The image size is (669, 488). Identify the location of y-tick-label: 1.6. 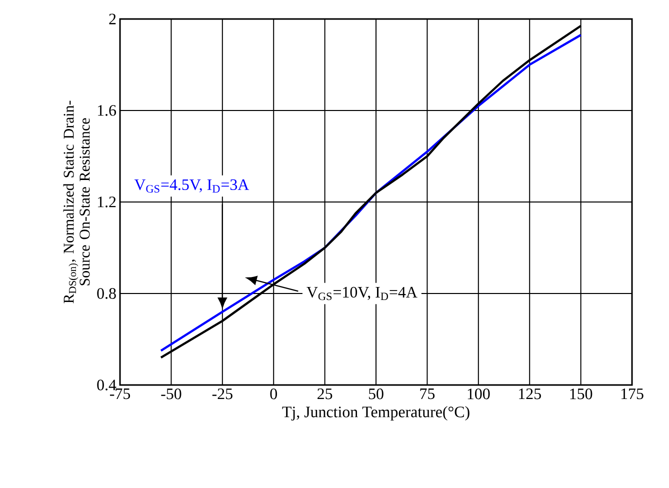
(107, 110).